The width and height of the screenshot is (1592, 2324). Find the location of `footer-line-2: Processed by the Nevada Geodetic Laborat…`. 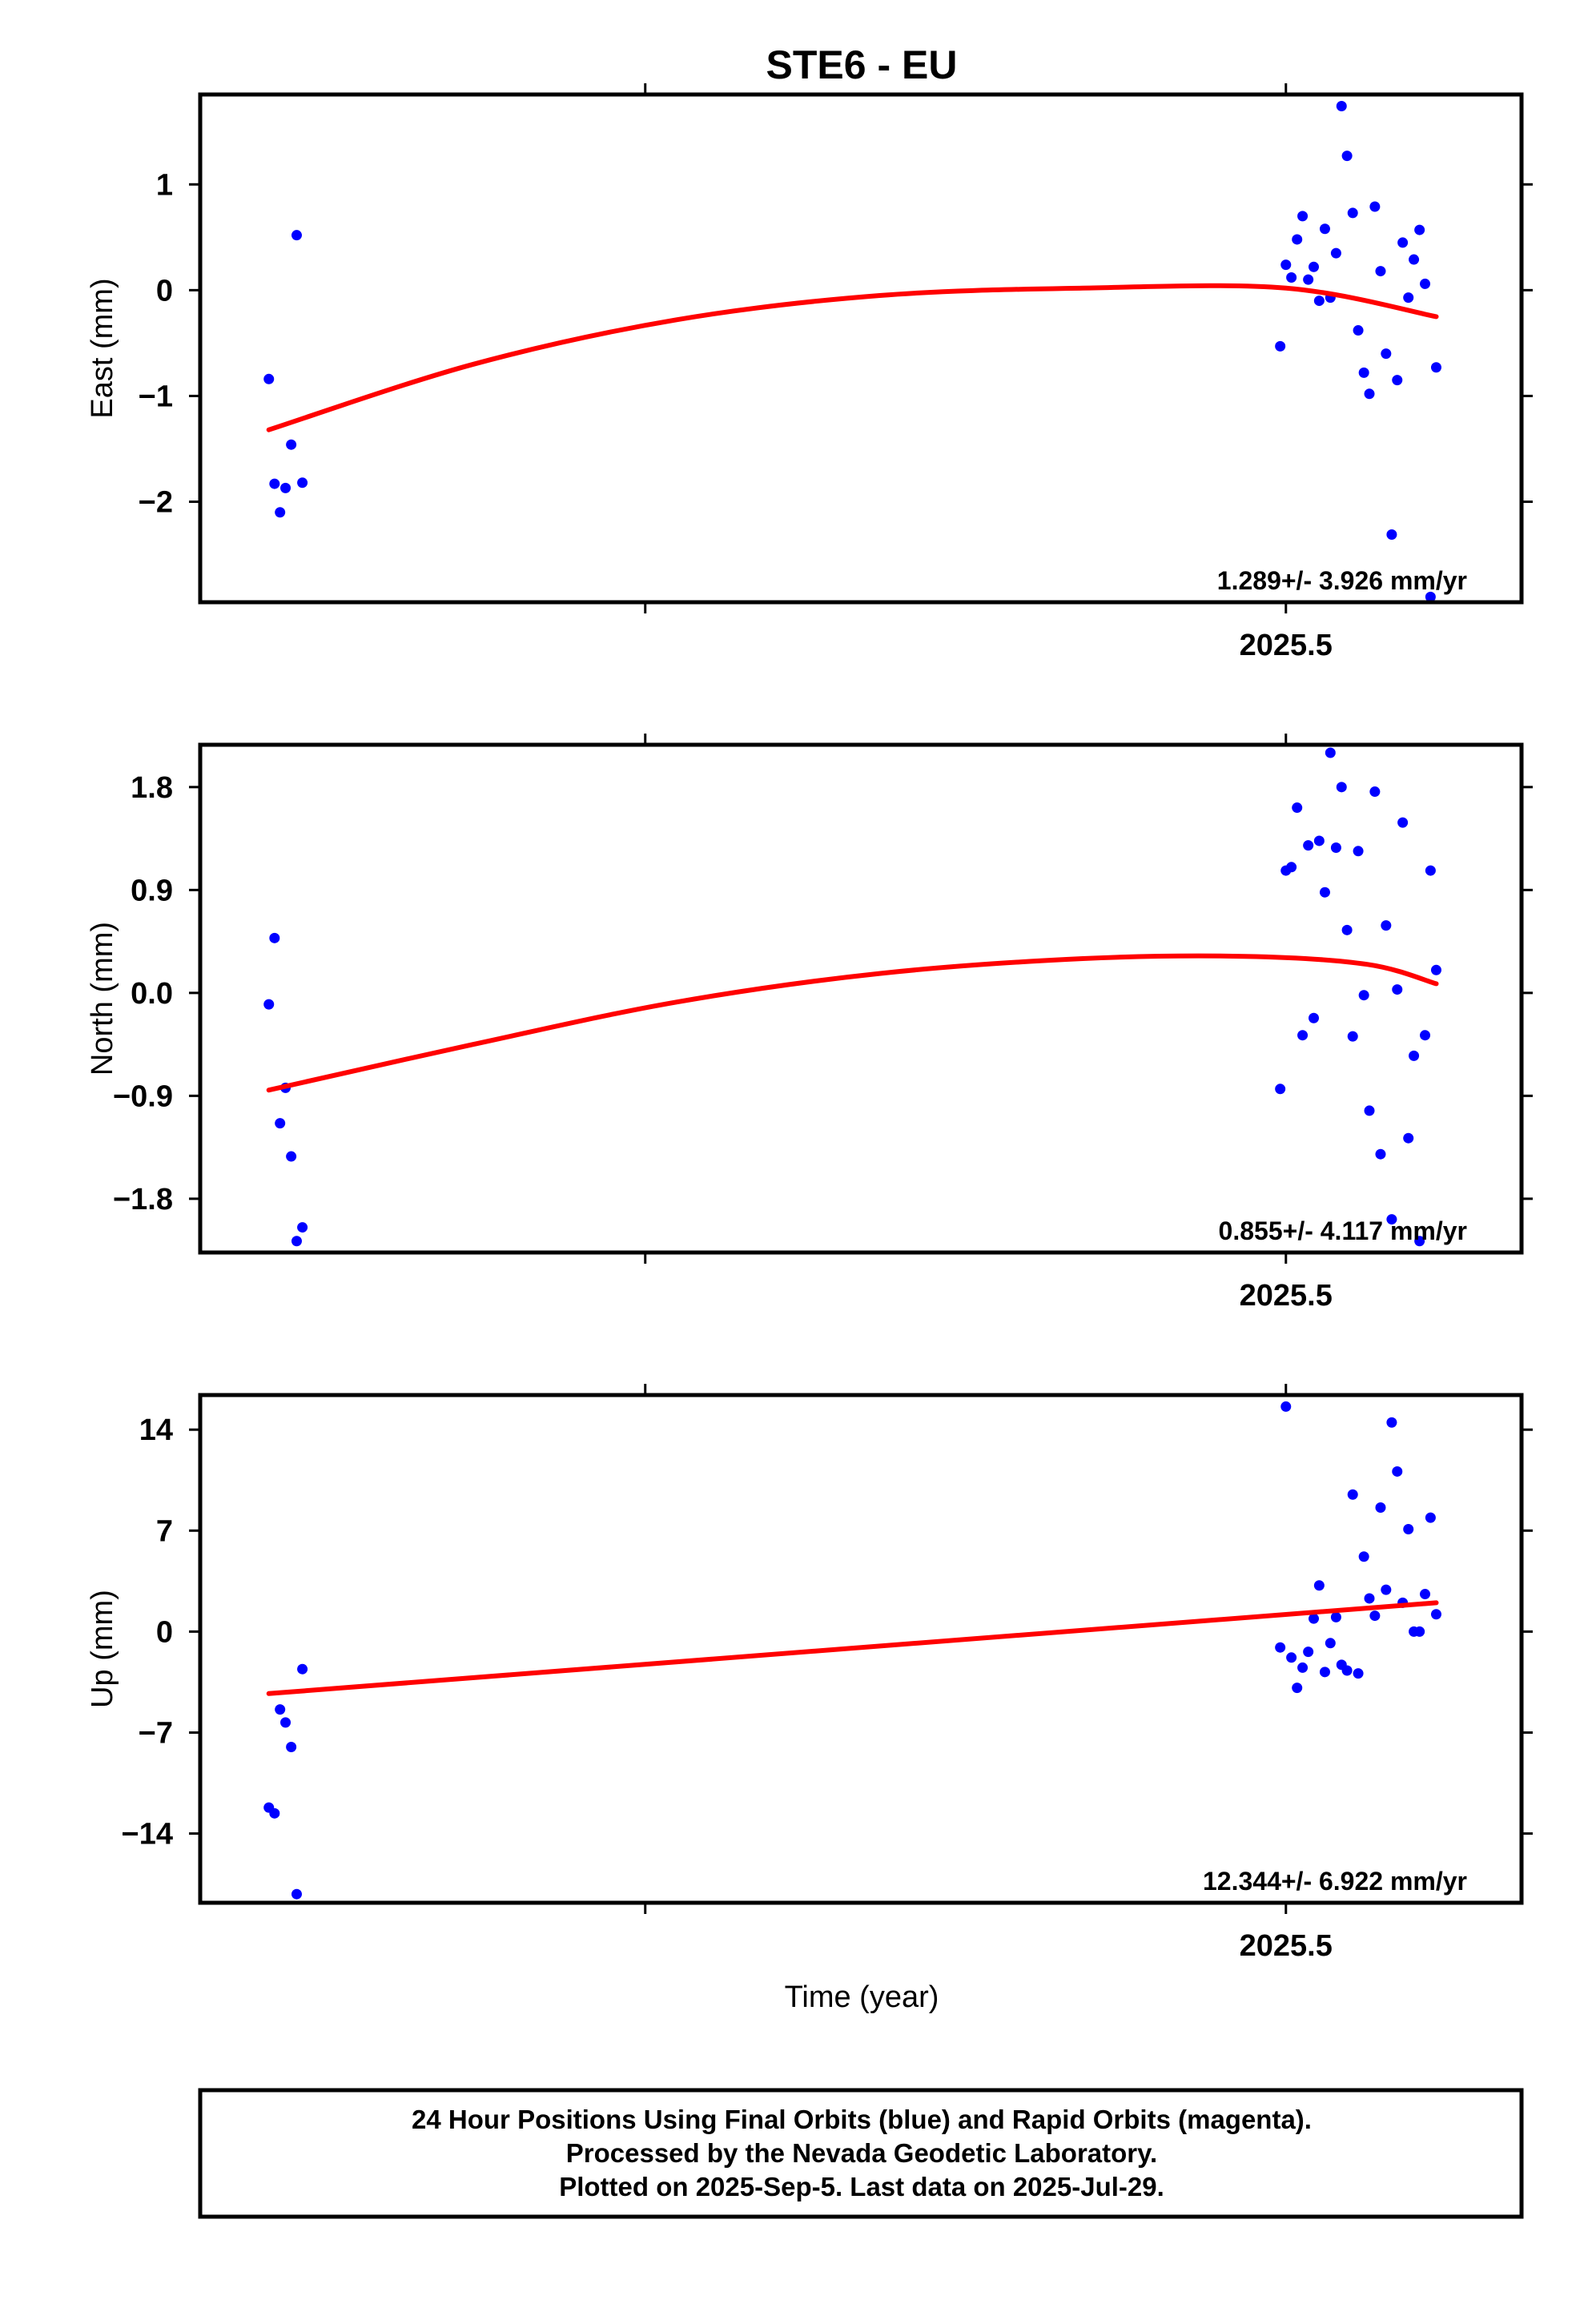

footer-line-2: Processed by the Nevada Geodetic Laborat… is located at coordinates (861, 2153).